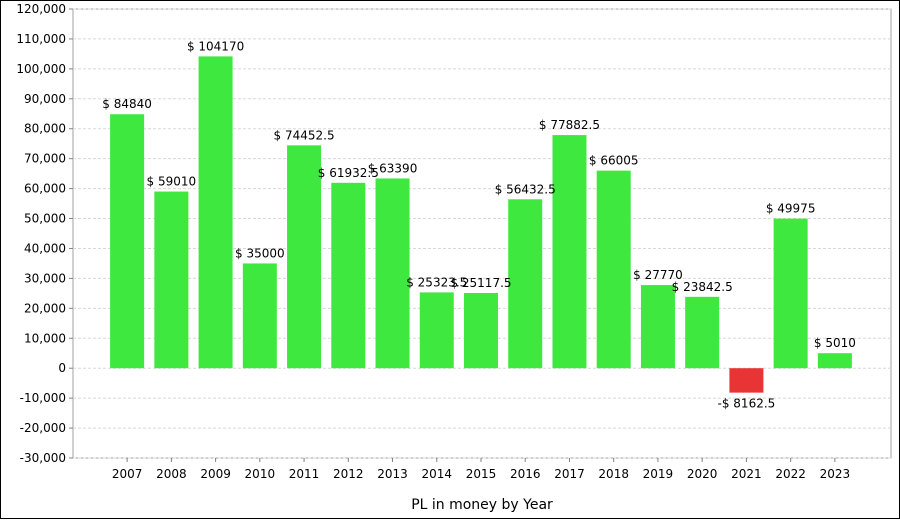  I want to click on data-label-2013: $ 63390, so click(393, 168).